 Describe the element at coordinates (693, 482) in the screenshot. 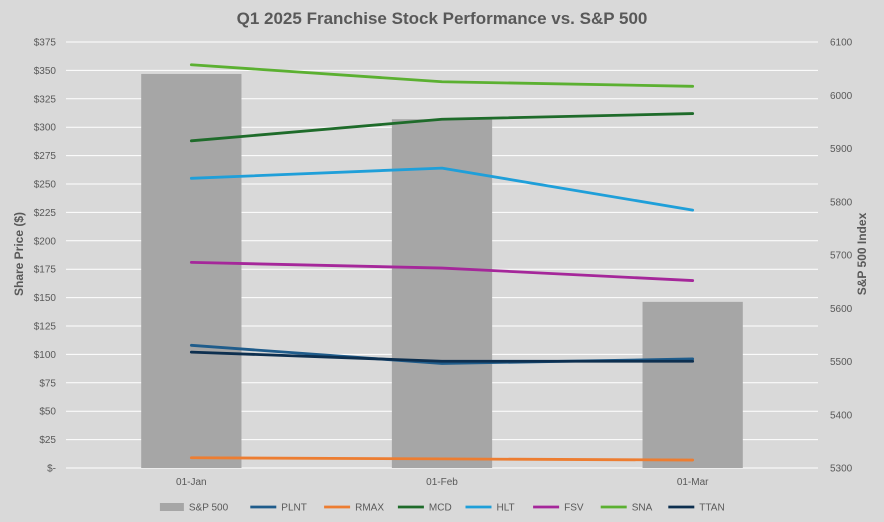

I see `x-tick-label: 01-Mar` at that location.